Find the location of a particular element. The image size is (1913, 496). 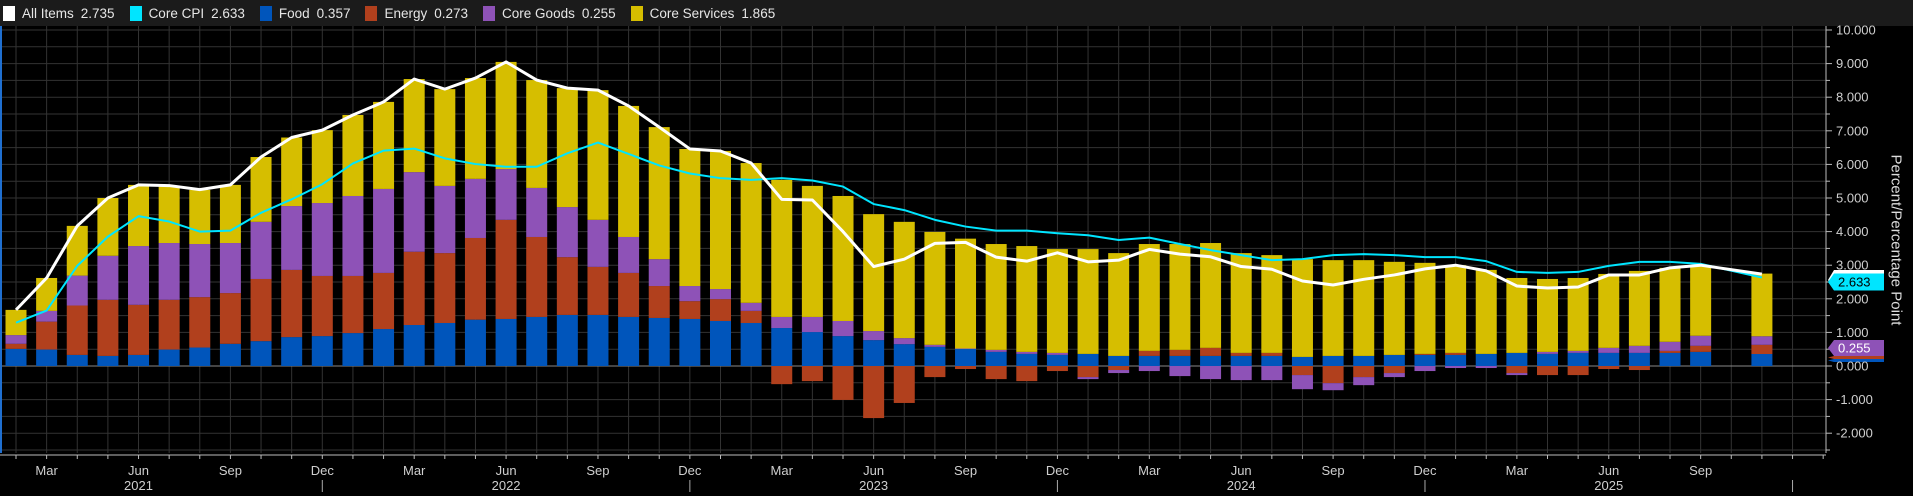

y-tick-label: 10.000 is located at coordinates (1856, 30).